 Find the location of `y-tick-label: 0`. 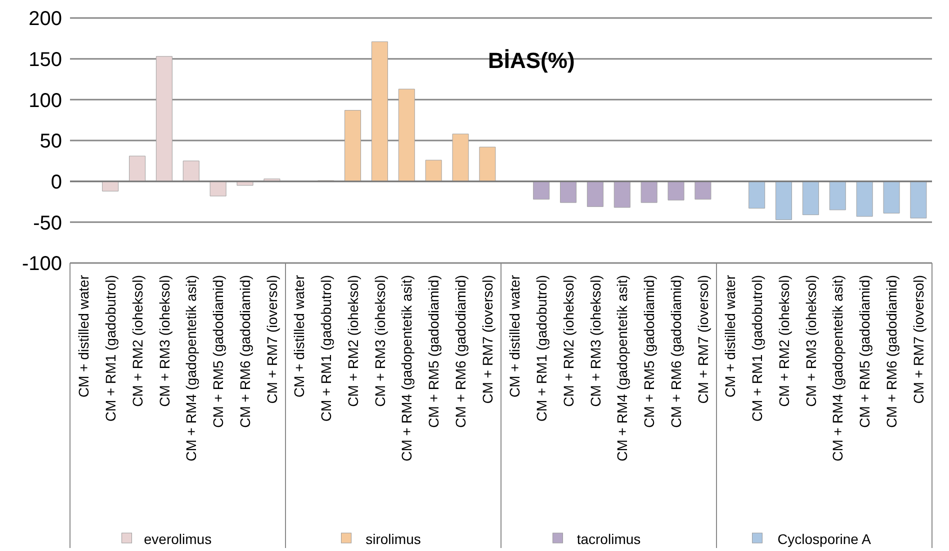

y-tick-label: 0 is located at coordinates (56, 182).